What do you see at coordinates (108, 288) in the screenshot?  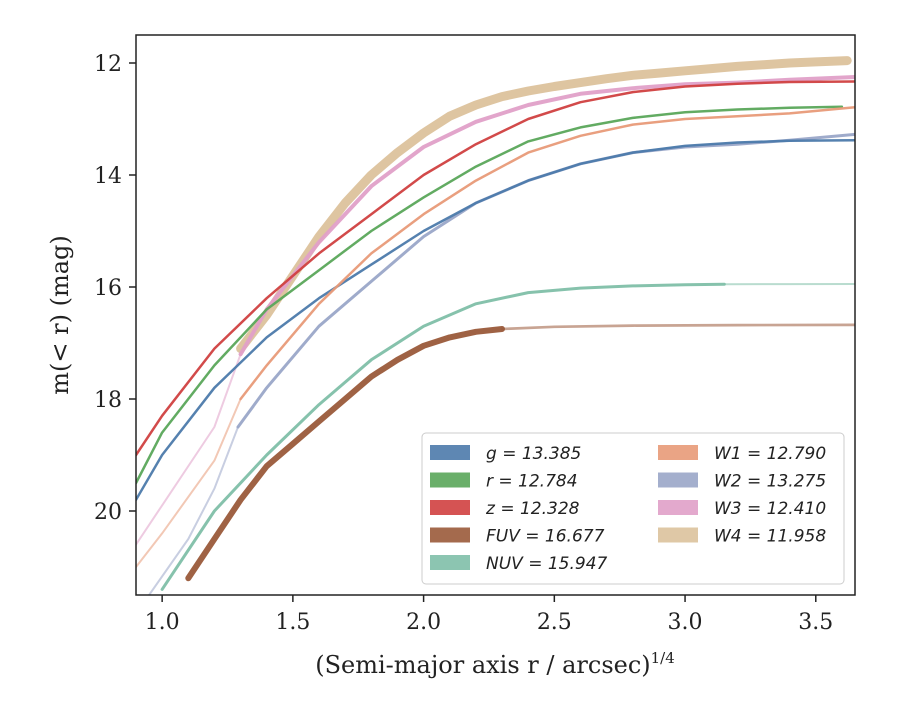 I see `y-tick-label: 16` at bounding box center [108, 288].